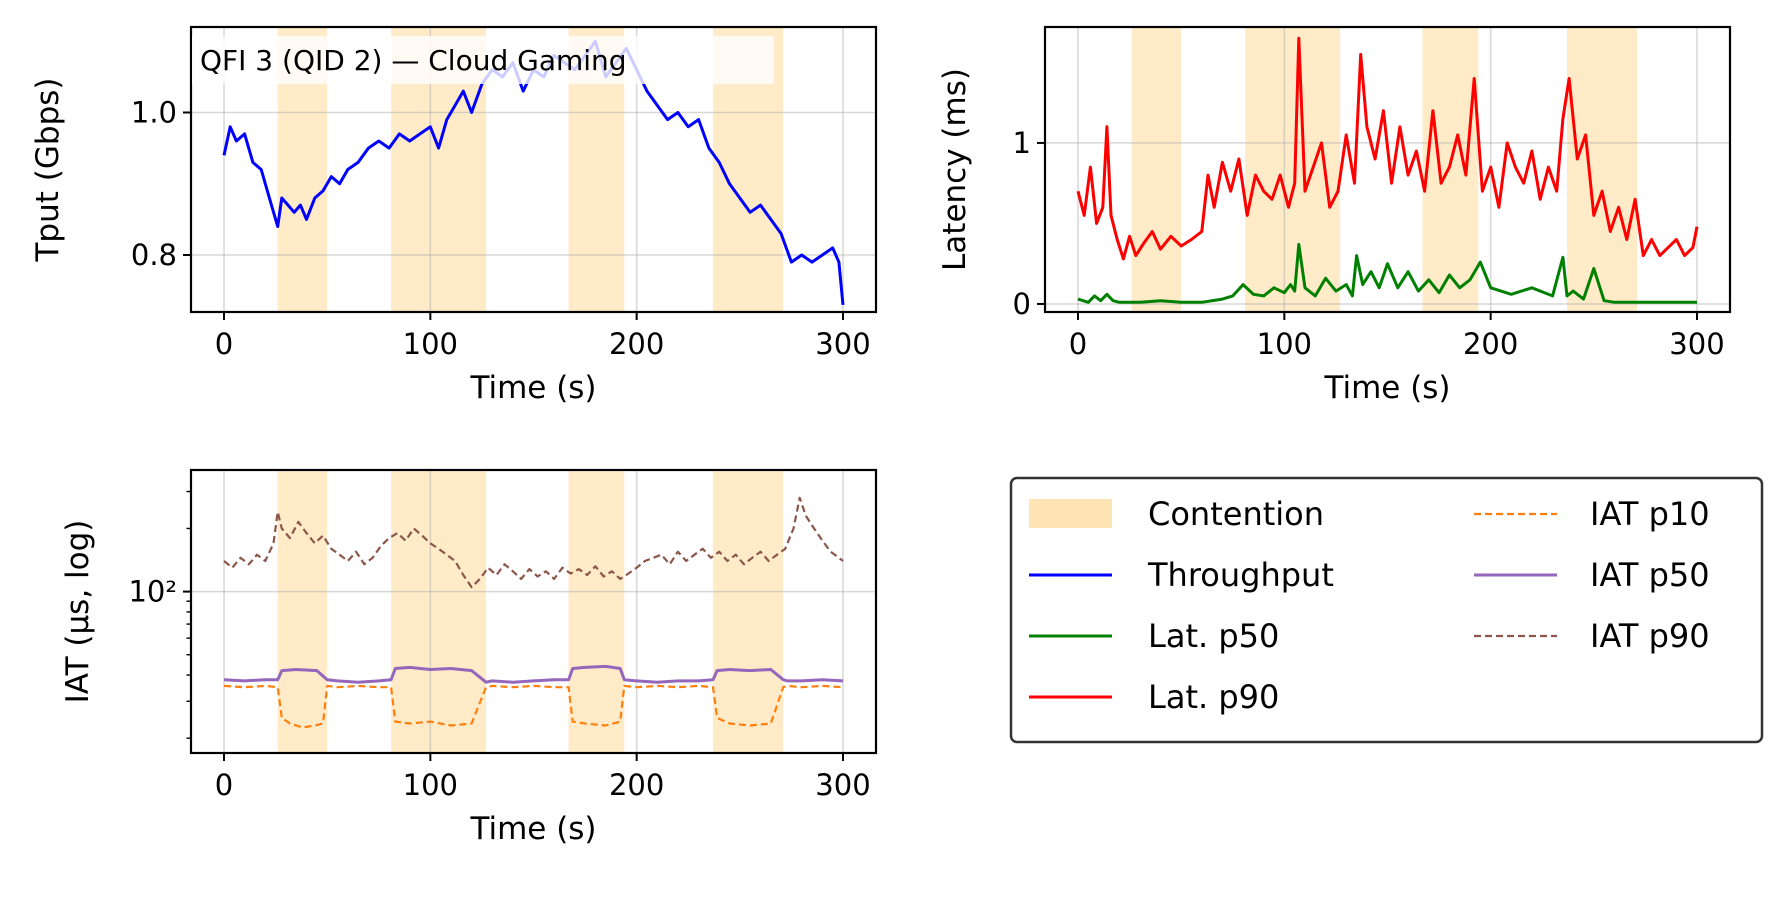 This screenshot has height=910, width=1785. I want to click on series-line-lat-p50, so click(1387, 273).